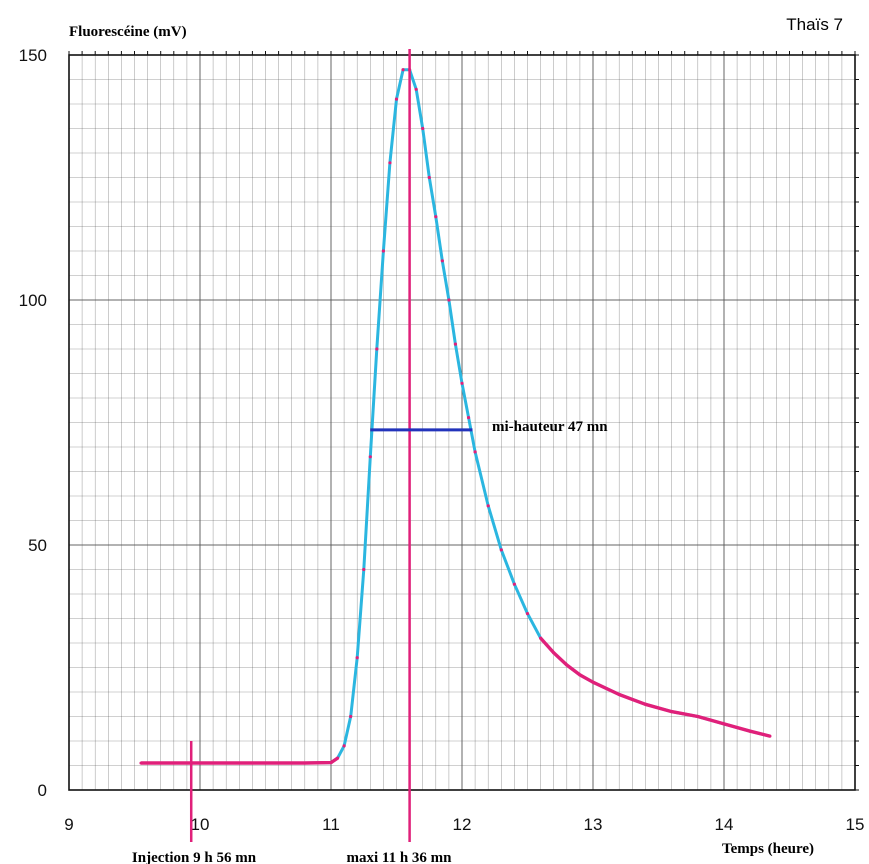  I want to click on y-tick-label: 0, so click(42, 790).